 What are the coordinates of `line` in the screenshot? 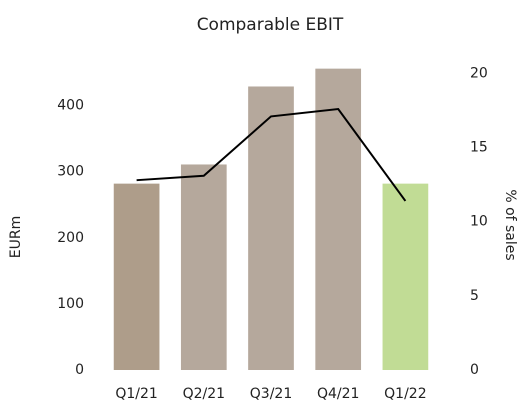 It's located at (271, 154).